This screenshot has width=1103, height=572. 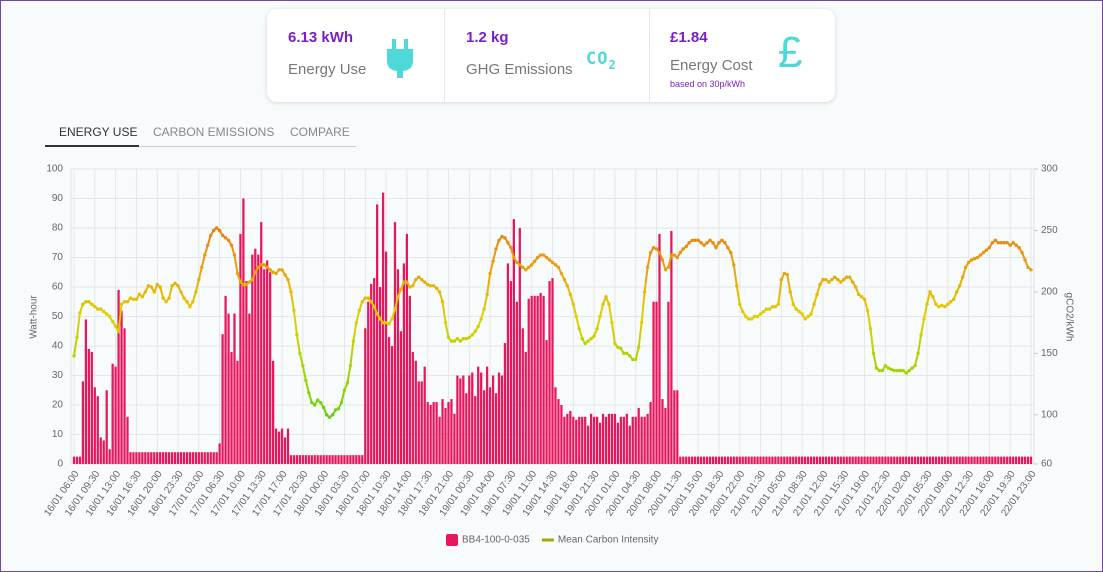 I want to click on ghg-value: 1.2 kg, so click(x=487, y=37).